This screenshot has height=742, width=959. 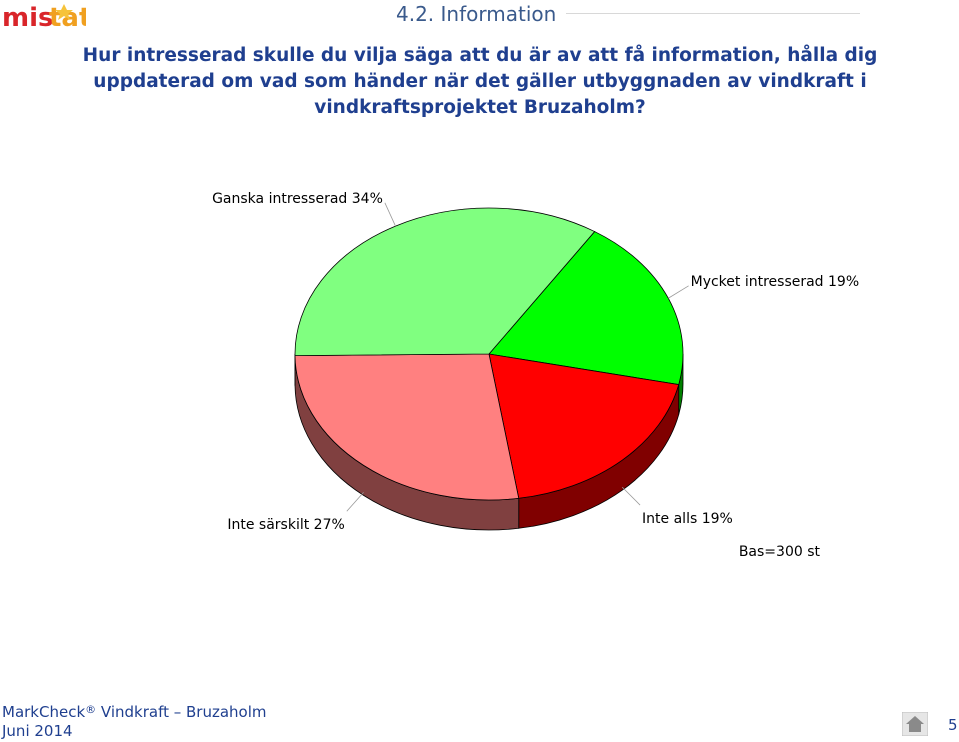 What do you see at coordinates (181, 712) in the screenshot?
I see `footer-project: Vindkraft – Bruzaholm` at bounding box center [181, 712].